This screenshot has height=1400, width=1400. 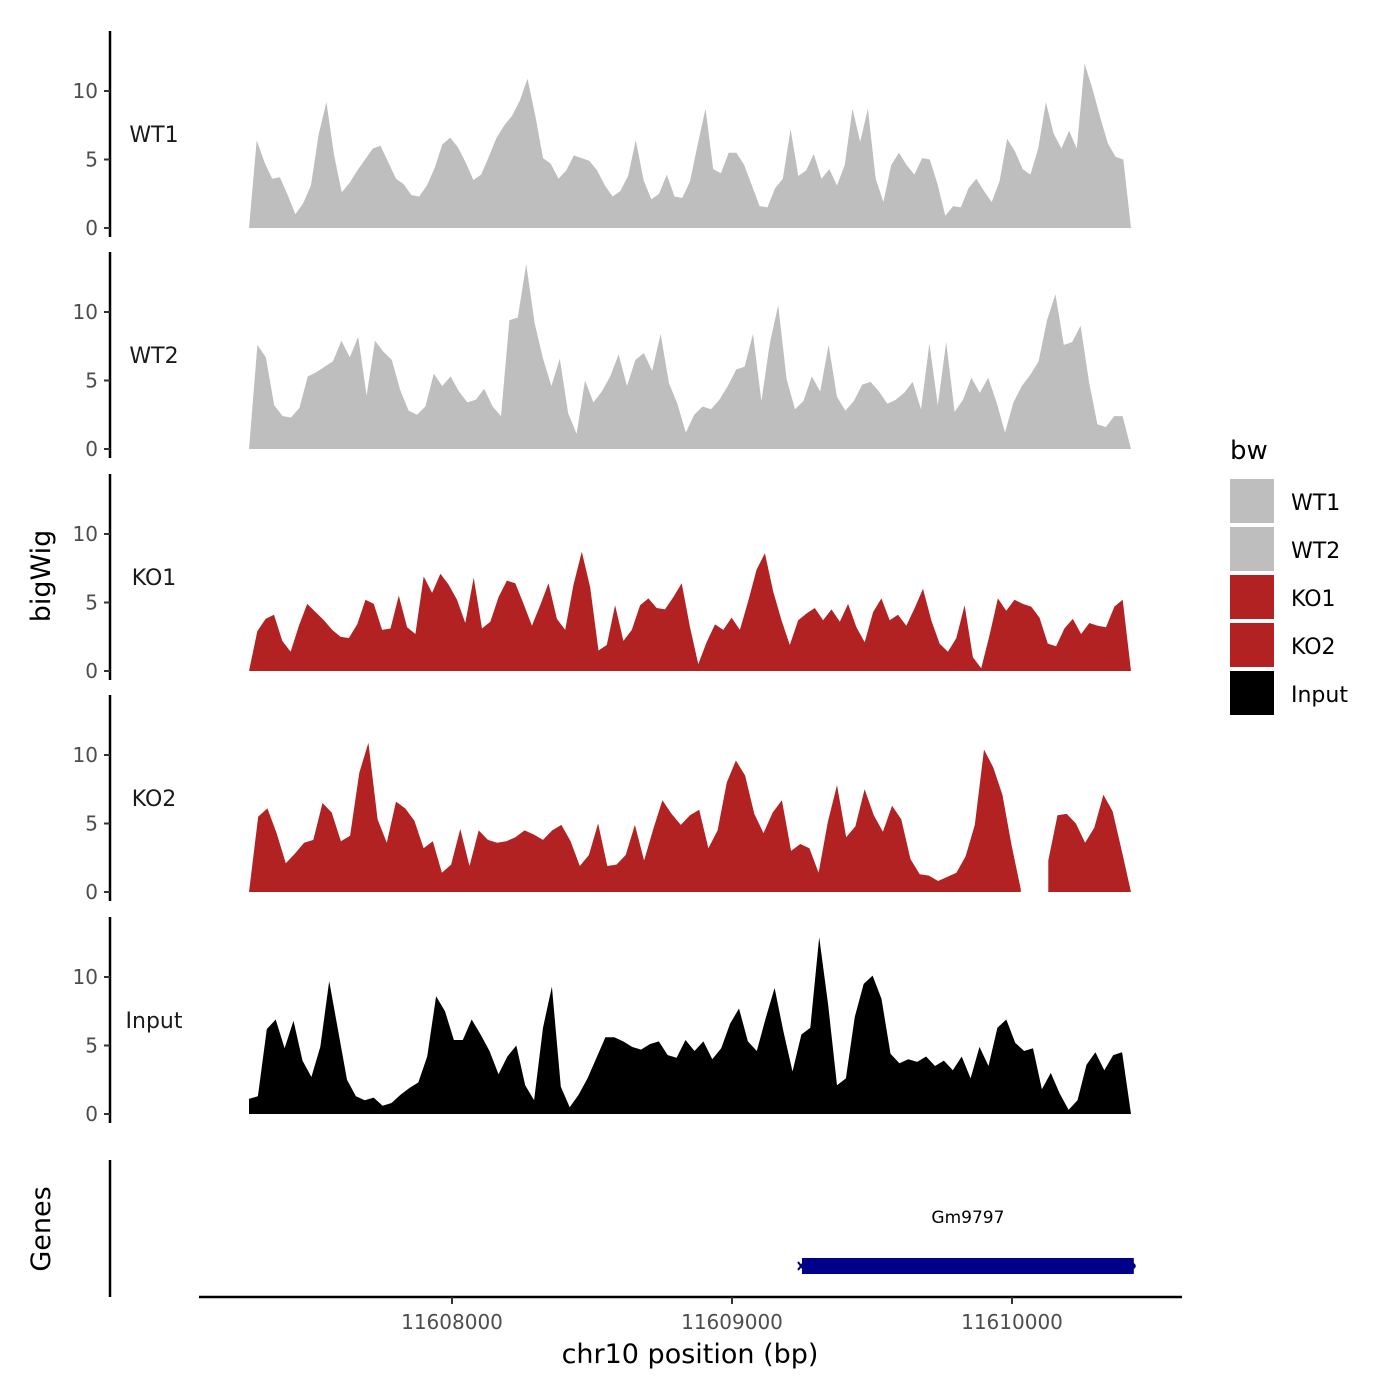 What do you see at coordinates (153, 135) in the screenshot?
I see `track-label: WT1` at bounding box center [153, 135].